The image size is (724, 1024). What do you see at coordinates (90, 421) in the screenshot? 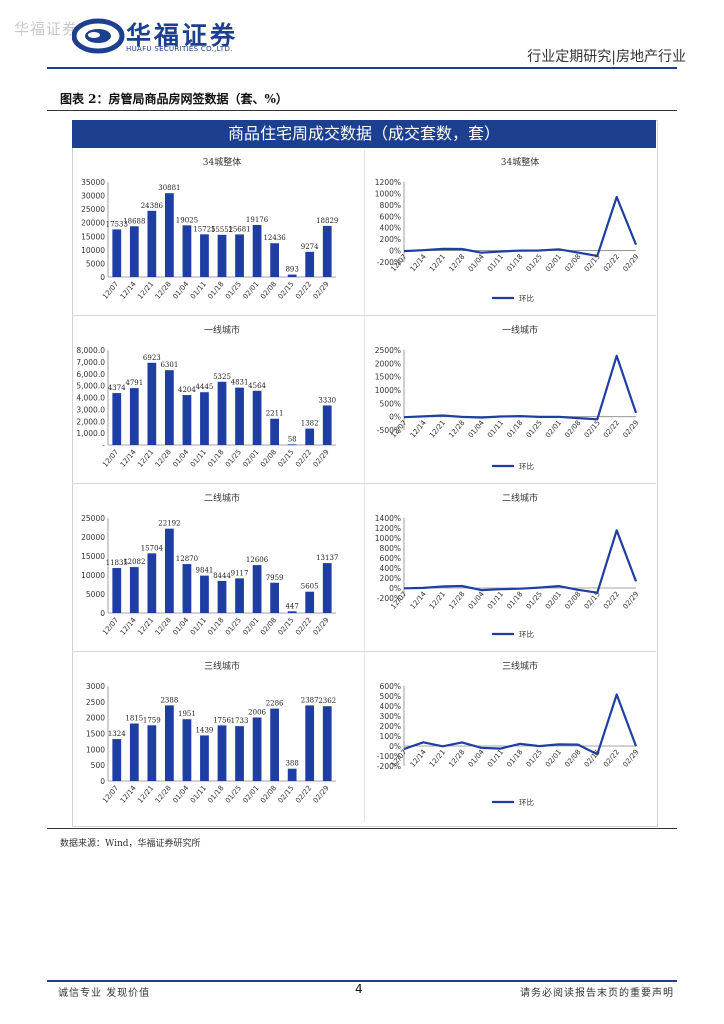
I see `y-tick-label: 2,000.0` at bounding box center [90, 421].